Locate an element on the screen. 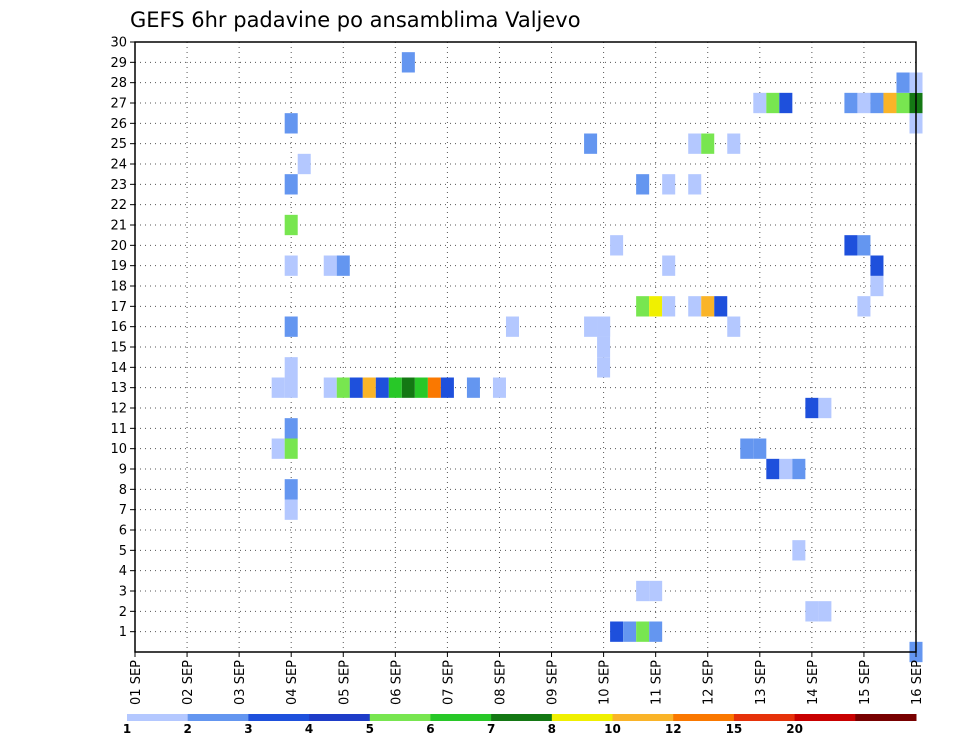 The image size is (960, 742). x-tick-label: 02 SEP is located at coordinates (188, 682).